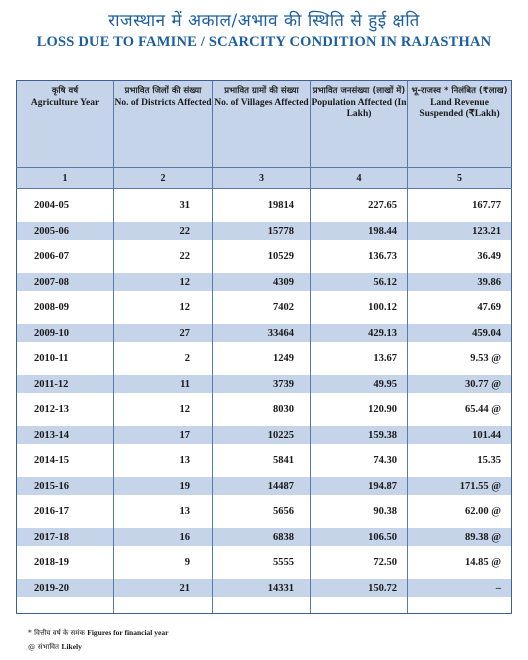  I want to click on table-row: 2004-05 31 19814 227.65 167.77, so click(264, 205).